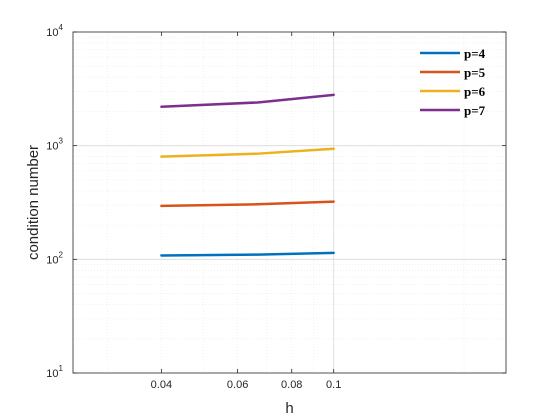 The height and width of the screenshot is (420, 560). What do you see at coordinates (289, 408) in the screenshot?
I see `x-axis-label: h` at bounding box center [289, 408].